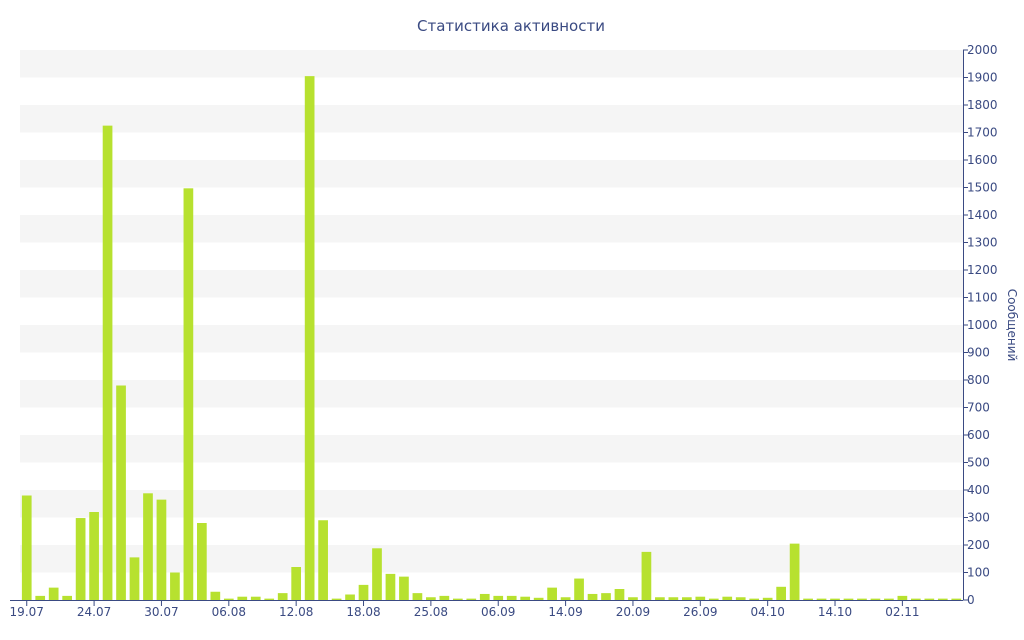  What do you see at coordinates (978, 573) in the screenshot?
I see `y-tick-label: 100` at bounding box center [978, 573].